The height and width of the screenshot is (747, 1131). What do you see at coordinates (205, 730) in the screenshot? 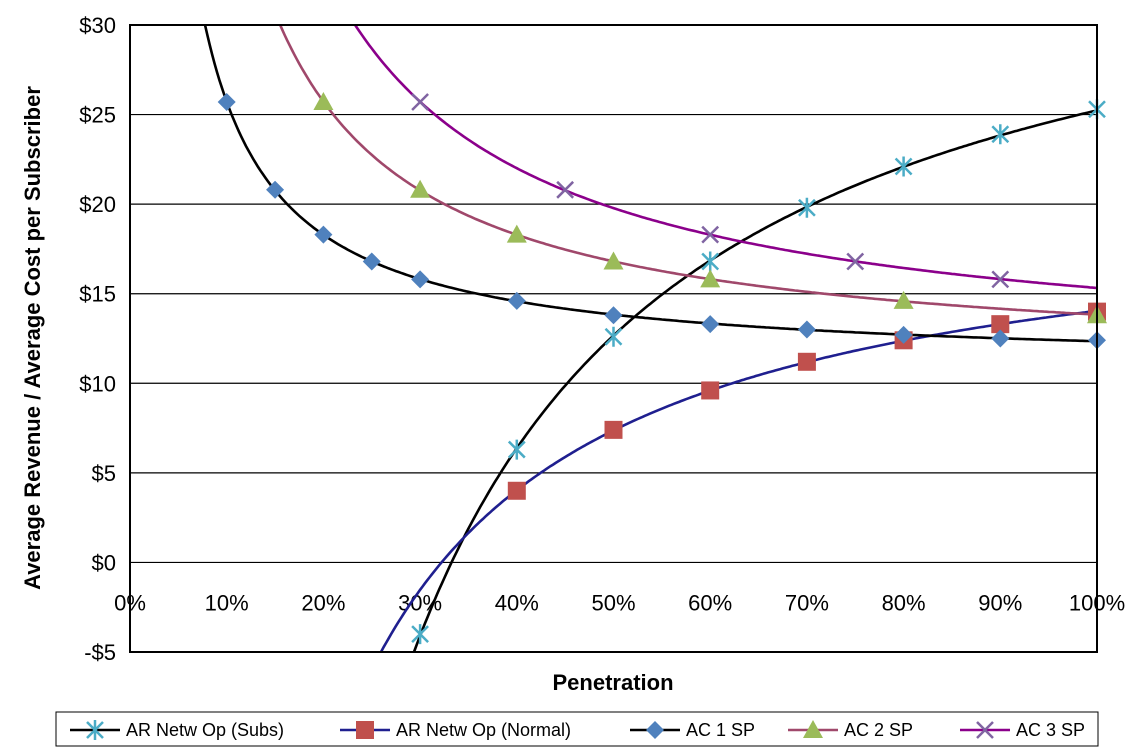
I see `legend-label: AR Netw Op (Subs)` at bounding box center [205, 730].